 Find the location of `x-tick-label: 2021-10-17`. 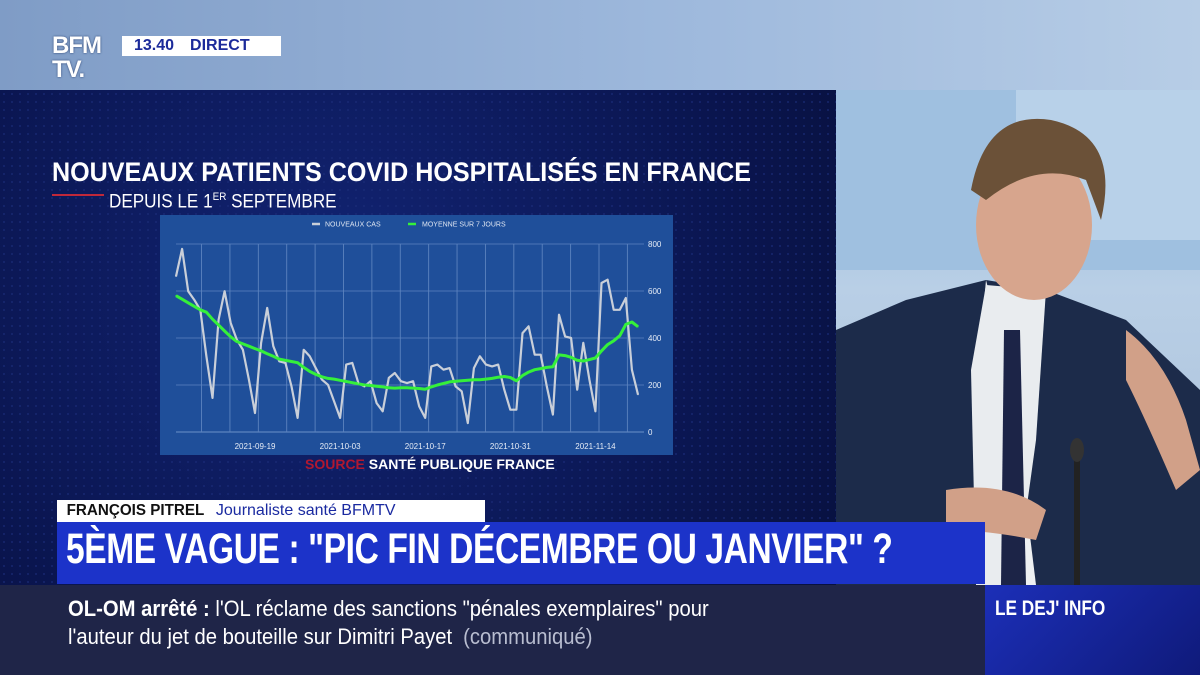

x-tick-label: 2021-10-17 is located at coordinates (425, 446).